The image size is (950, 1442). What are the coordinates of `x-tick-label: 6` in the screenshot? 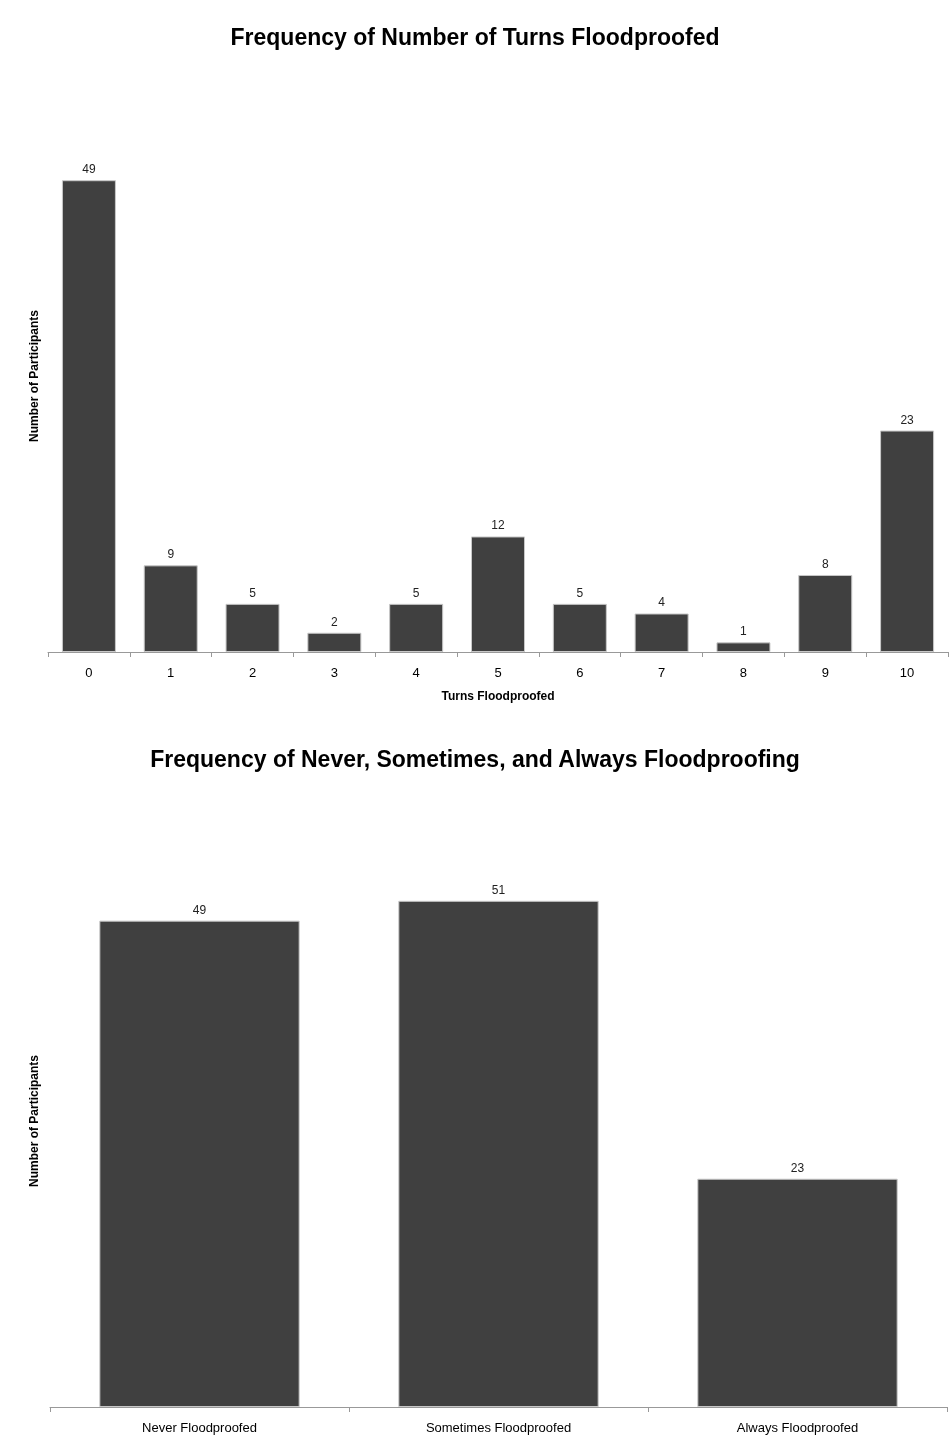 It's located at (580, 672).